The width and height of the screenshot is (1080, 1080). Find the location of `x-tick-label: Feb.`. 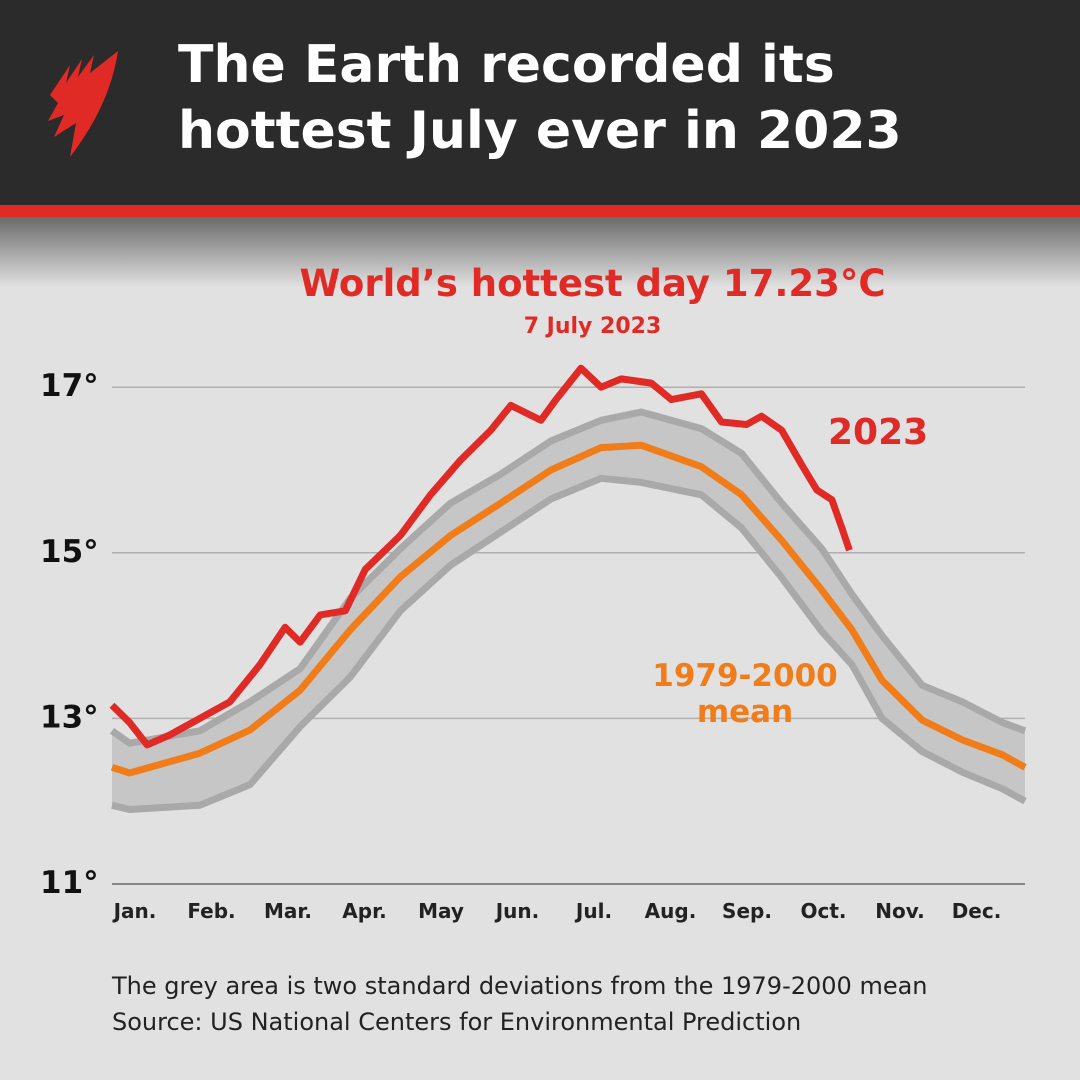

x-tick-label: Feb. is located at coordinates (211, 911).